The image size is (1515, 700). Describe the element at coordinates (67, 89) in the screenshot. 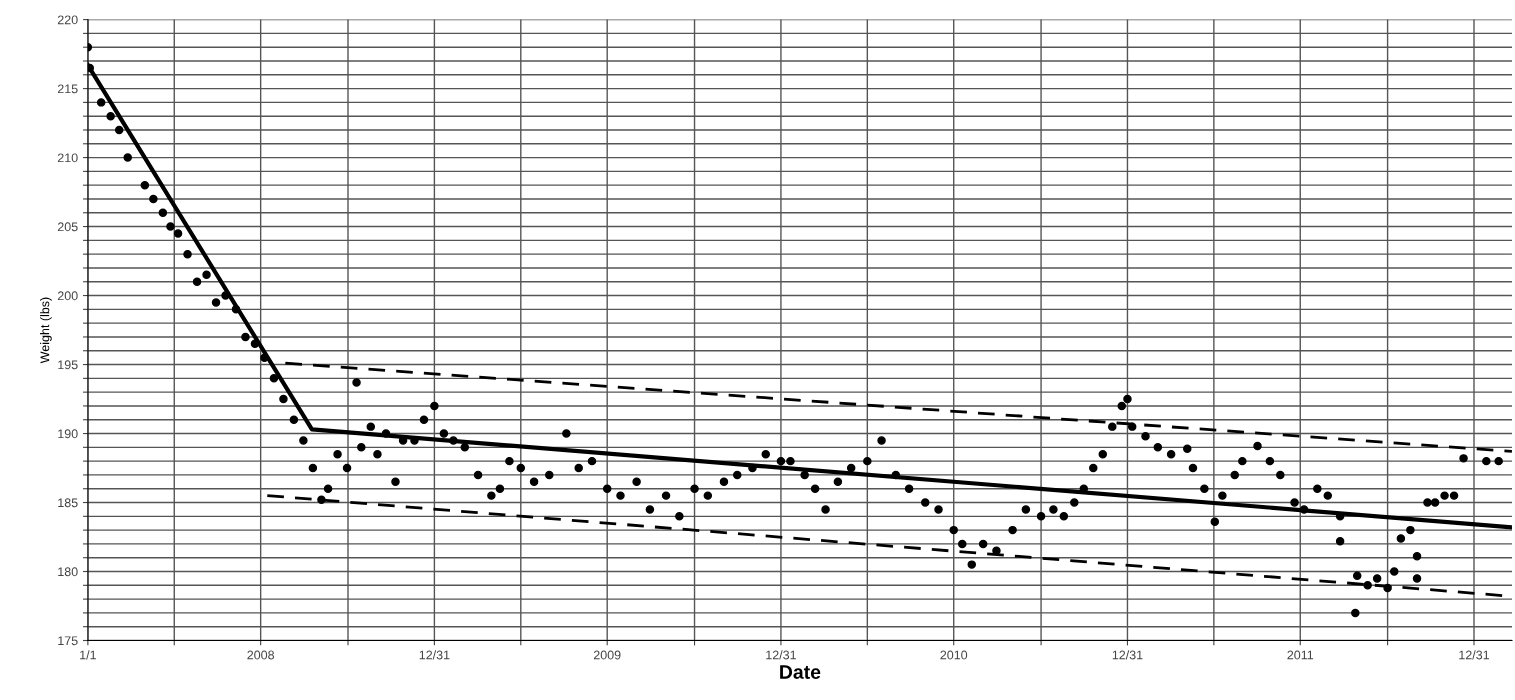

I see `y-tick-label: 215` at that location.